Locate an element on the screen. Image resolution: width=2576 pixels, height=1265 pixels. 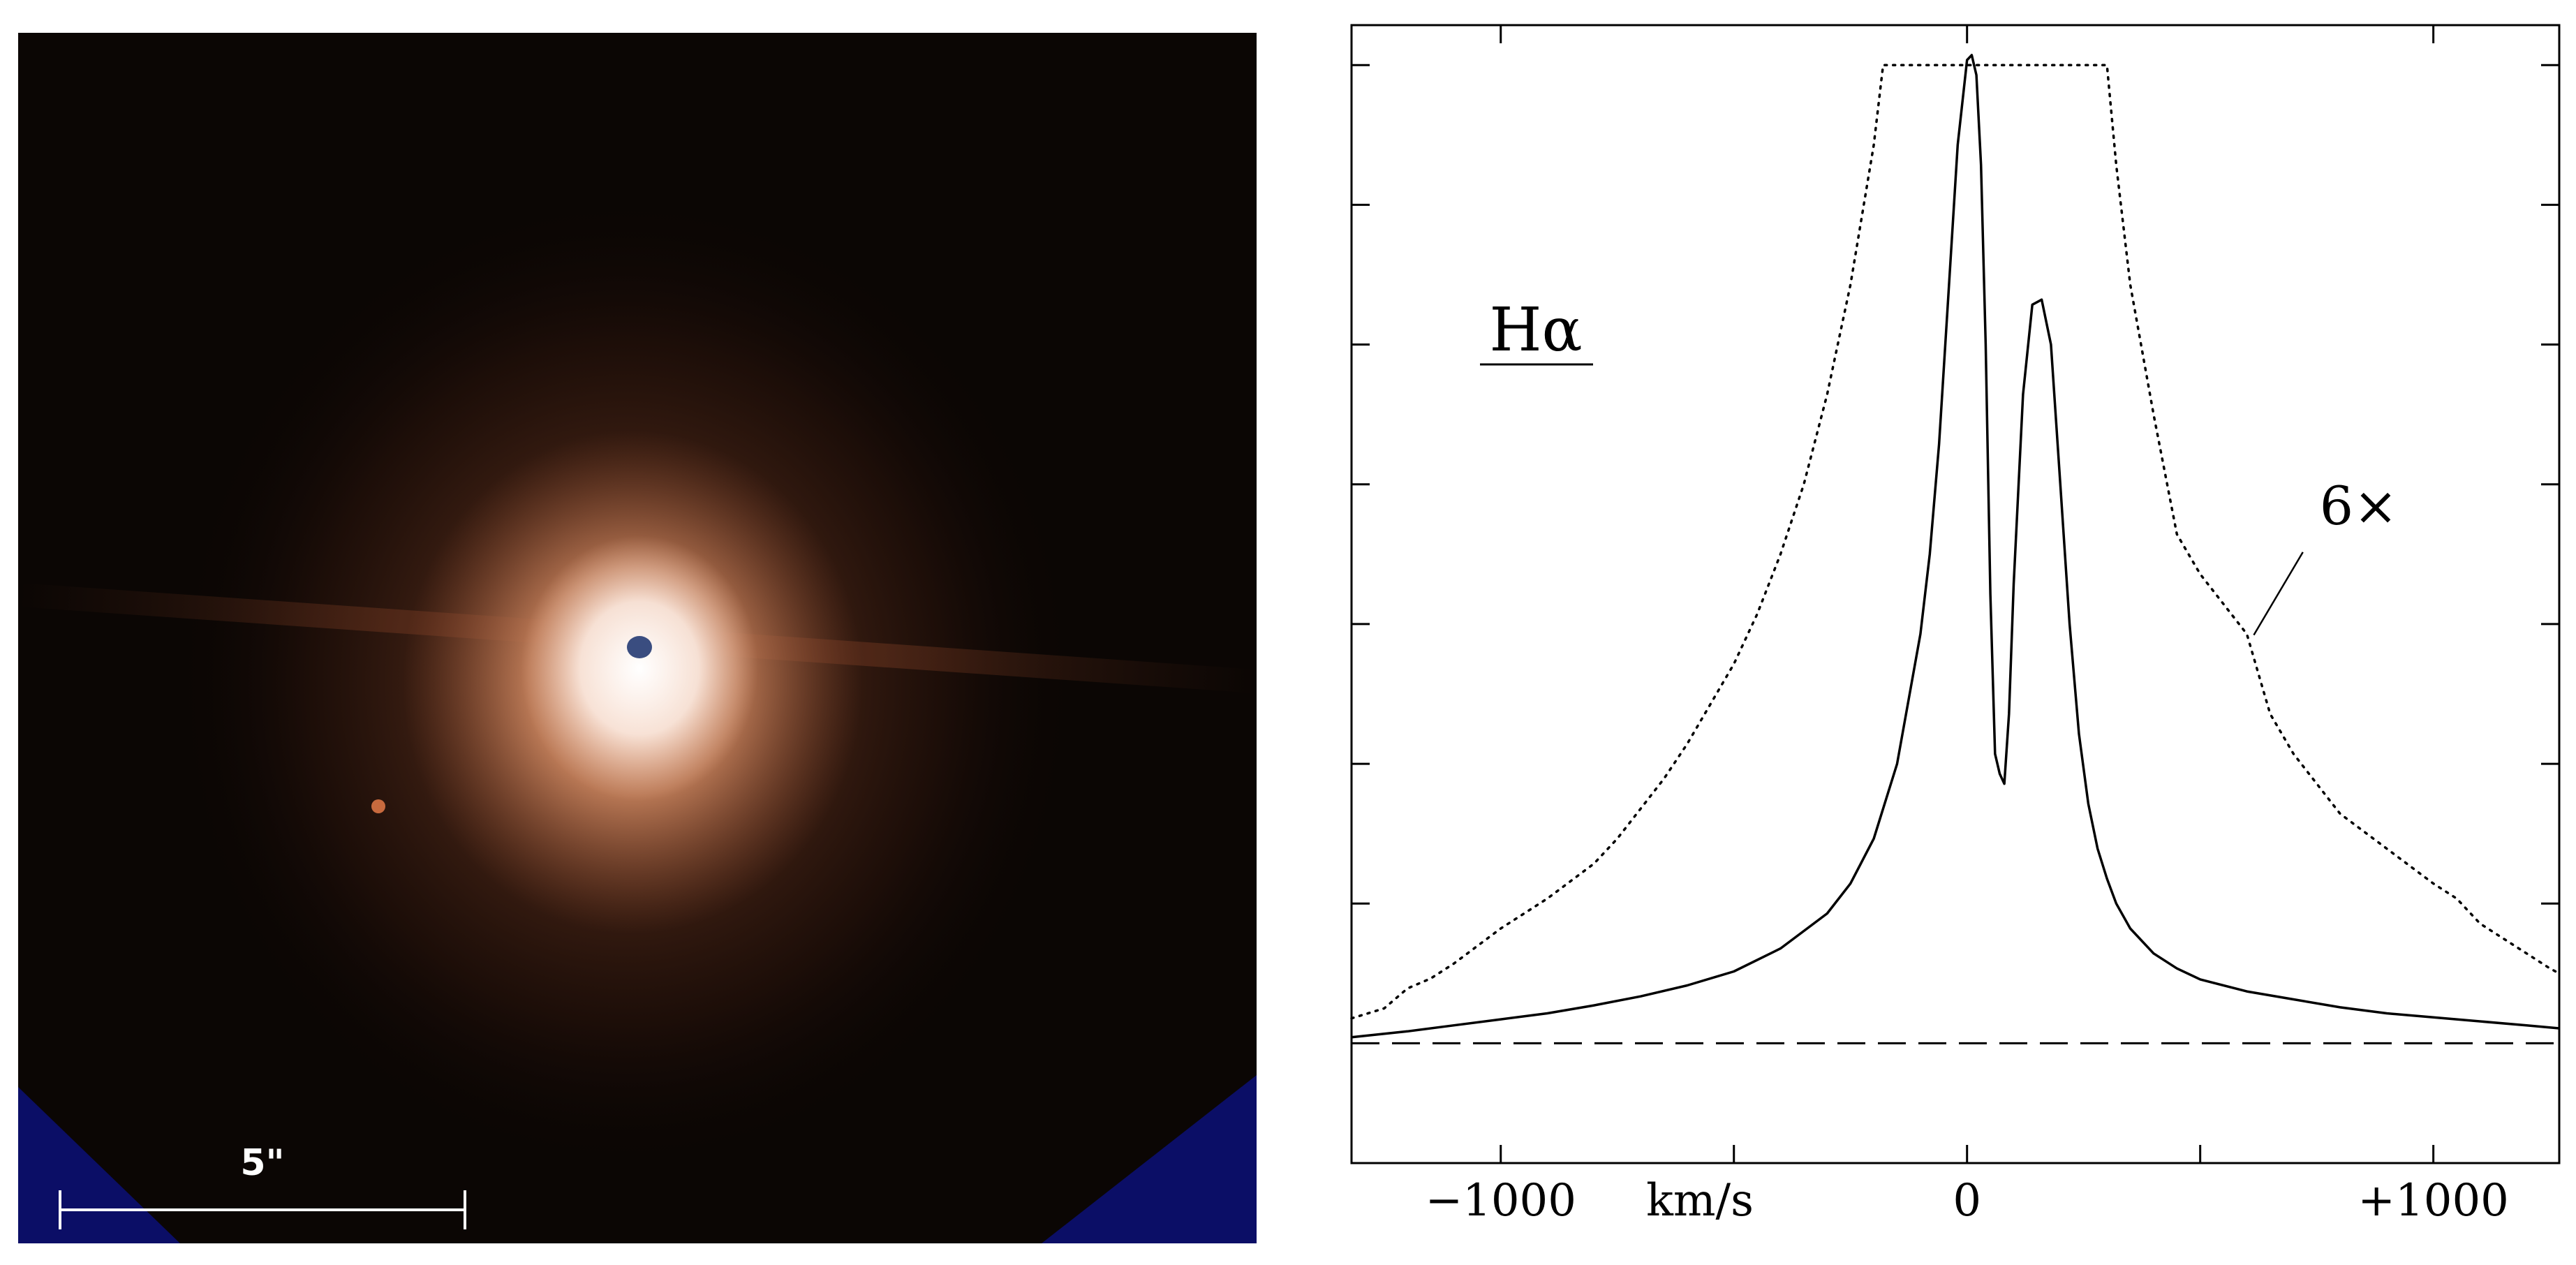
x-tick-label-0: −1000 is located at coordinates (1500, 1201).